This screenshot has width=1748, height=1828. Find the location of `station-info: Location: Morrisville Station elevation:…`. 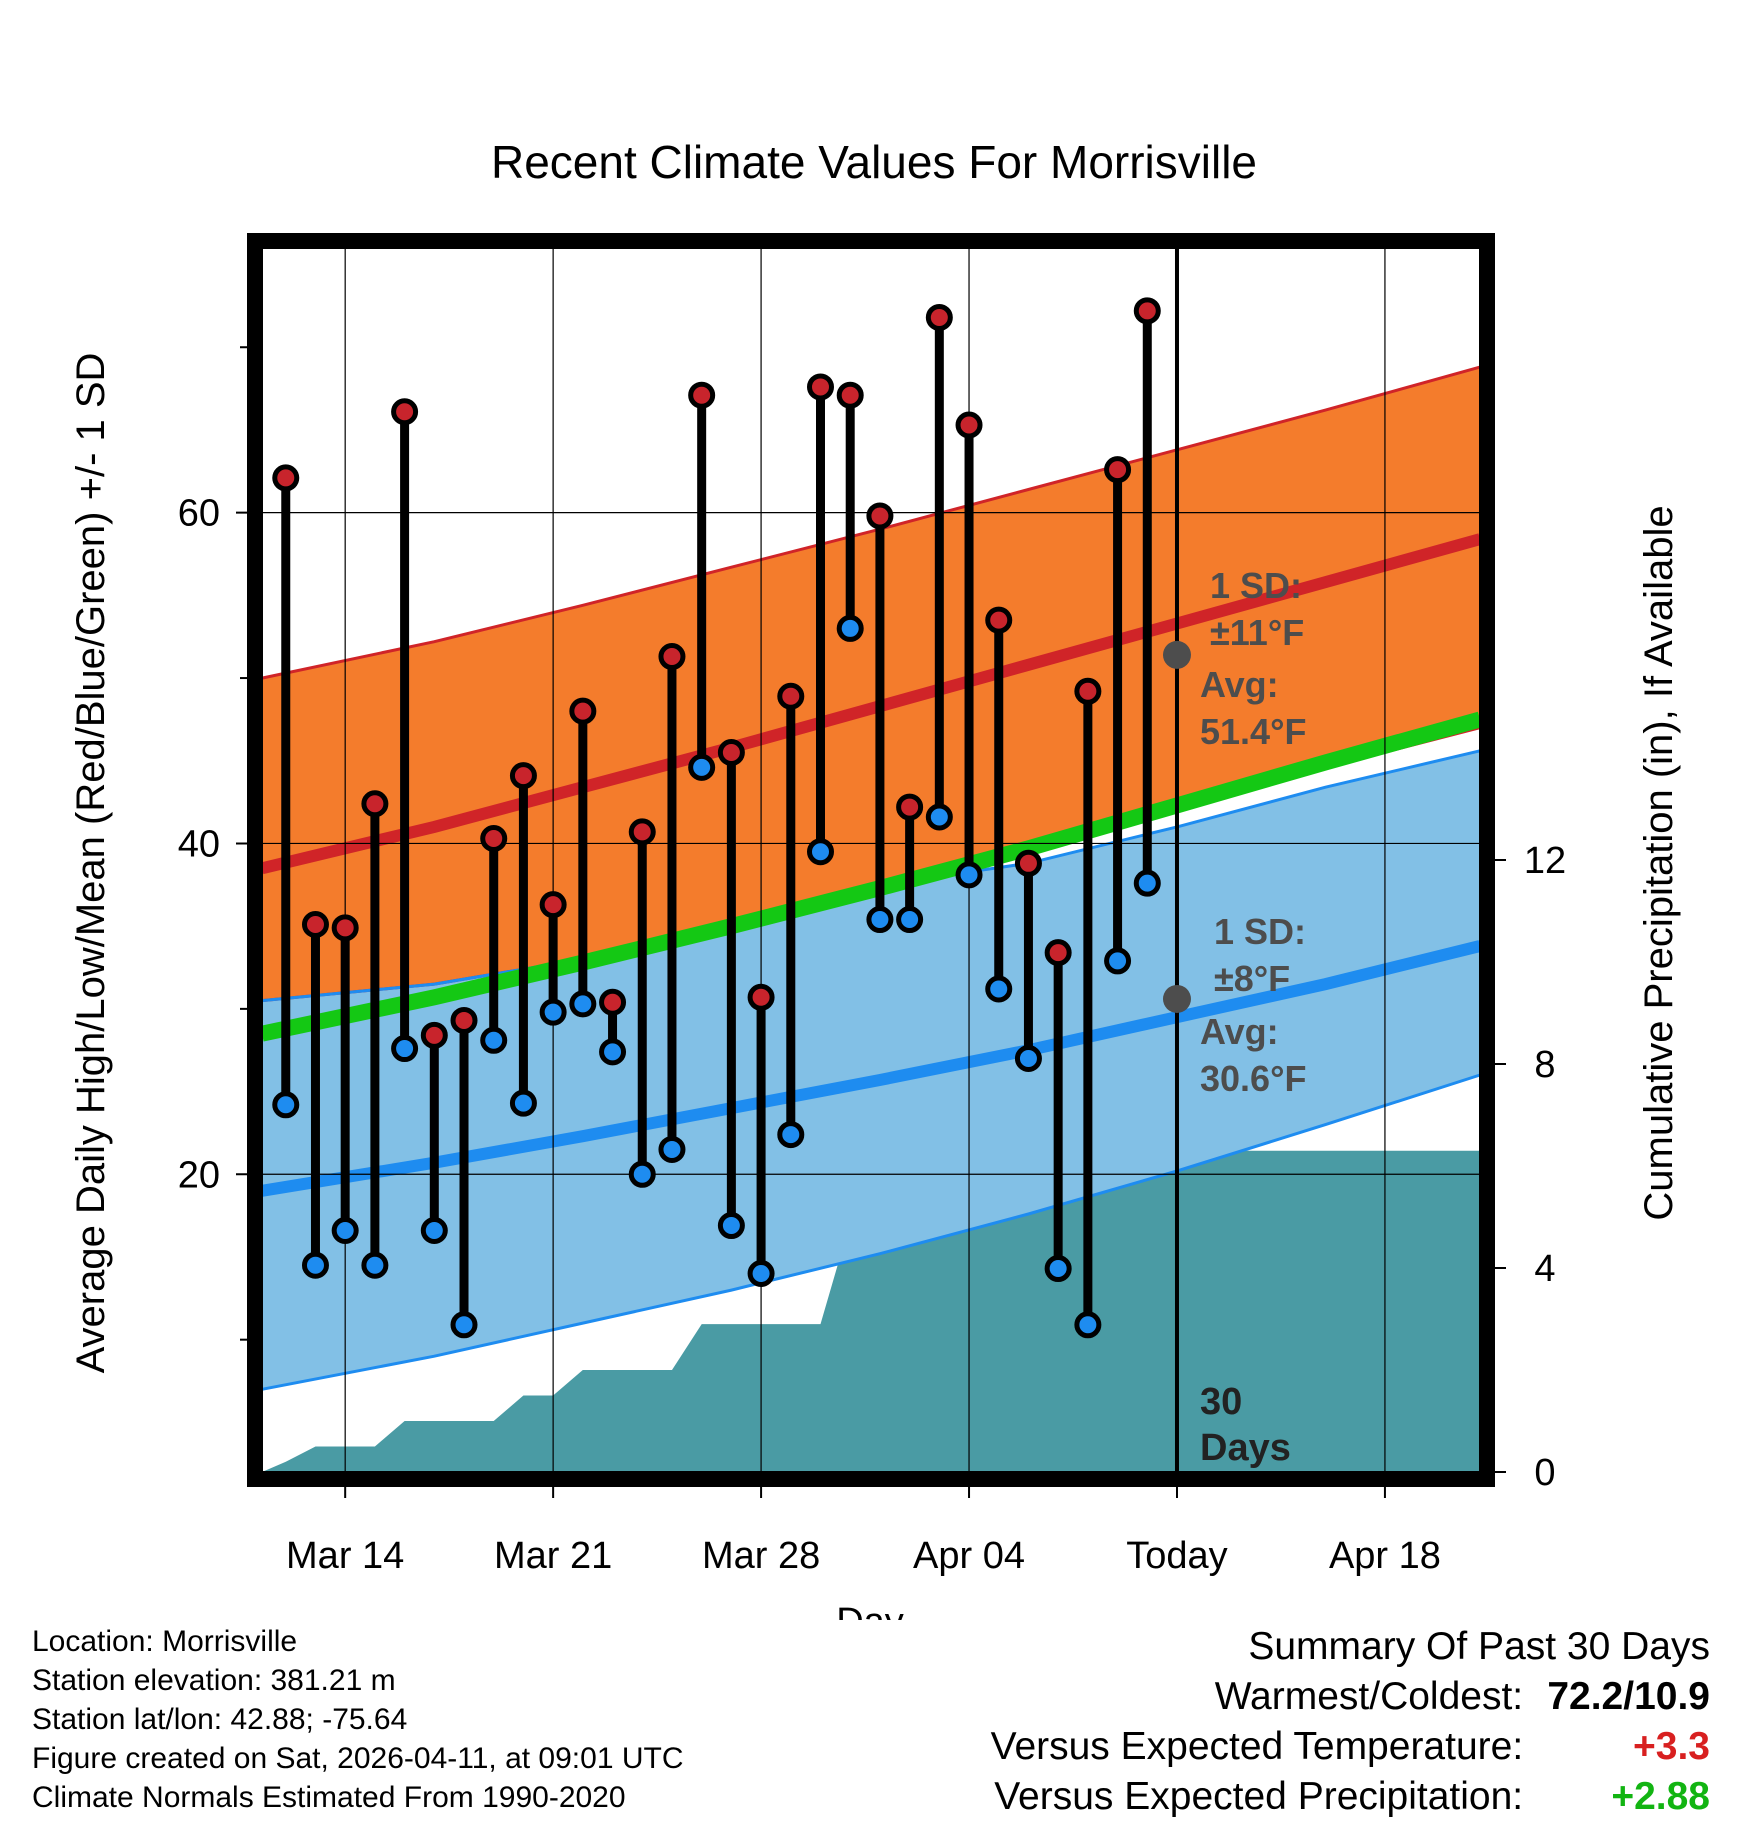

station-info: Location: Morrisville Station elevation:… is located at coordinates (358, 1719).